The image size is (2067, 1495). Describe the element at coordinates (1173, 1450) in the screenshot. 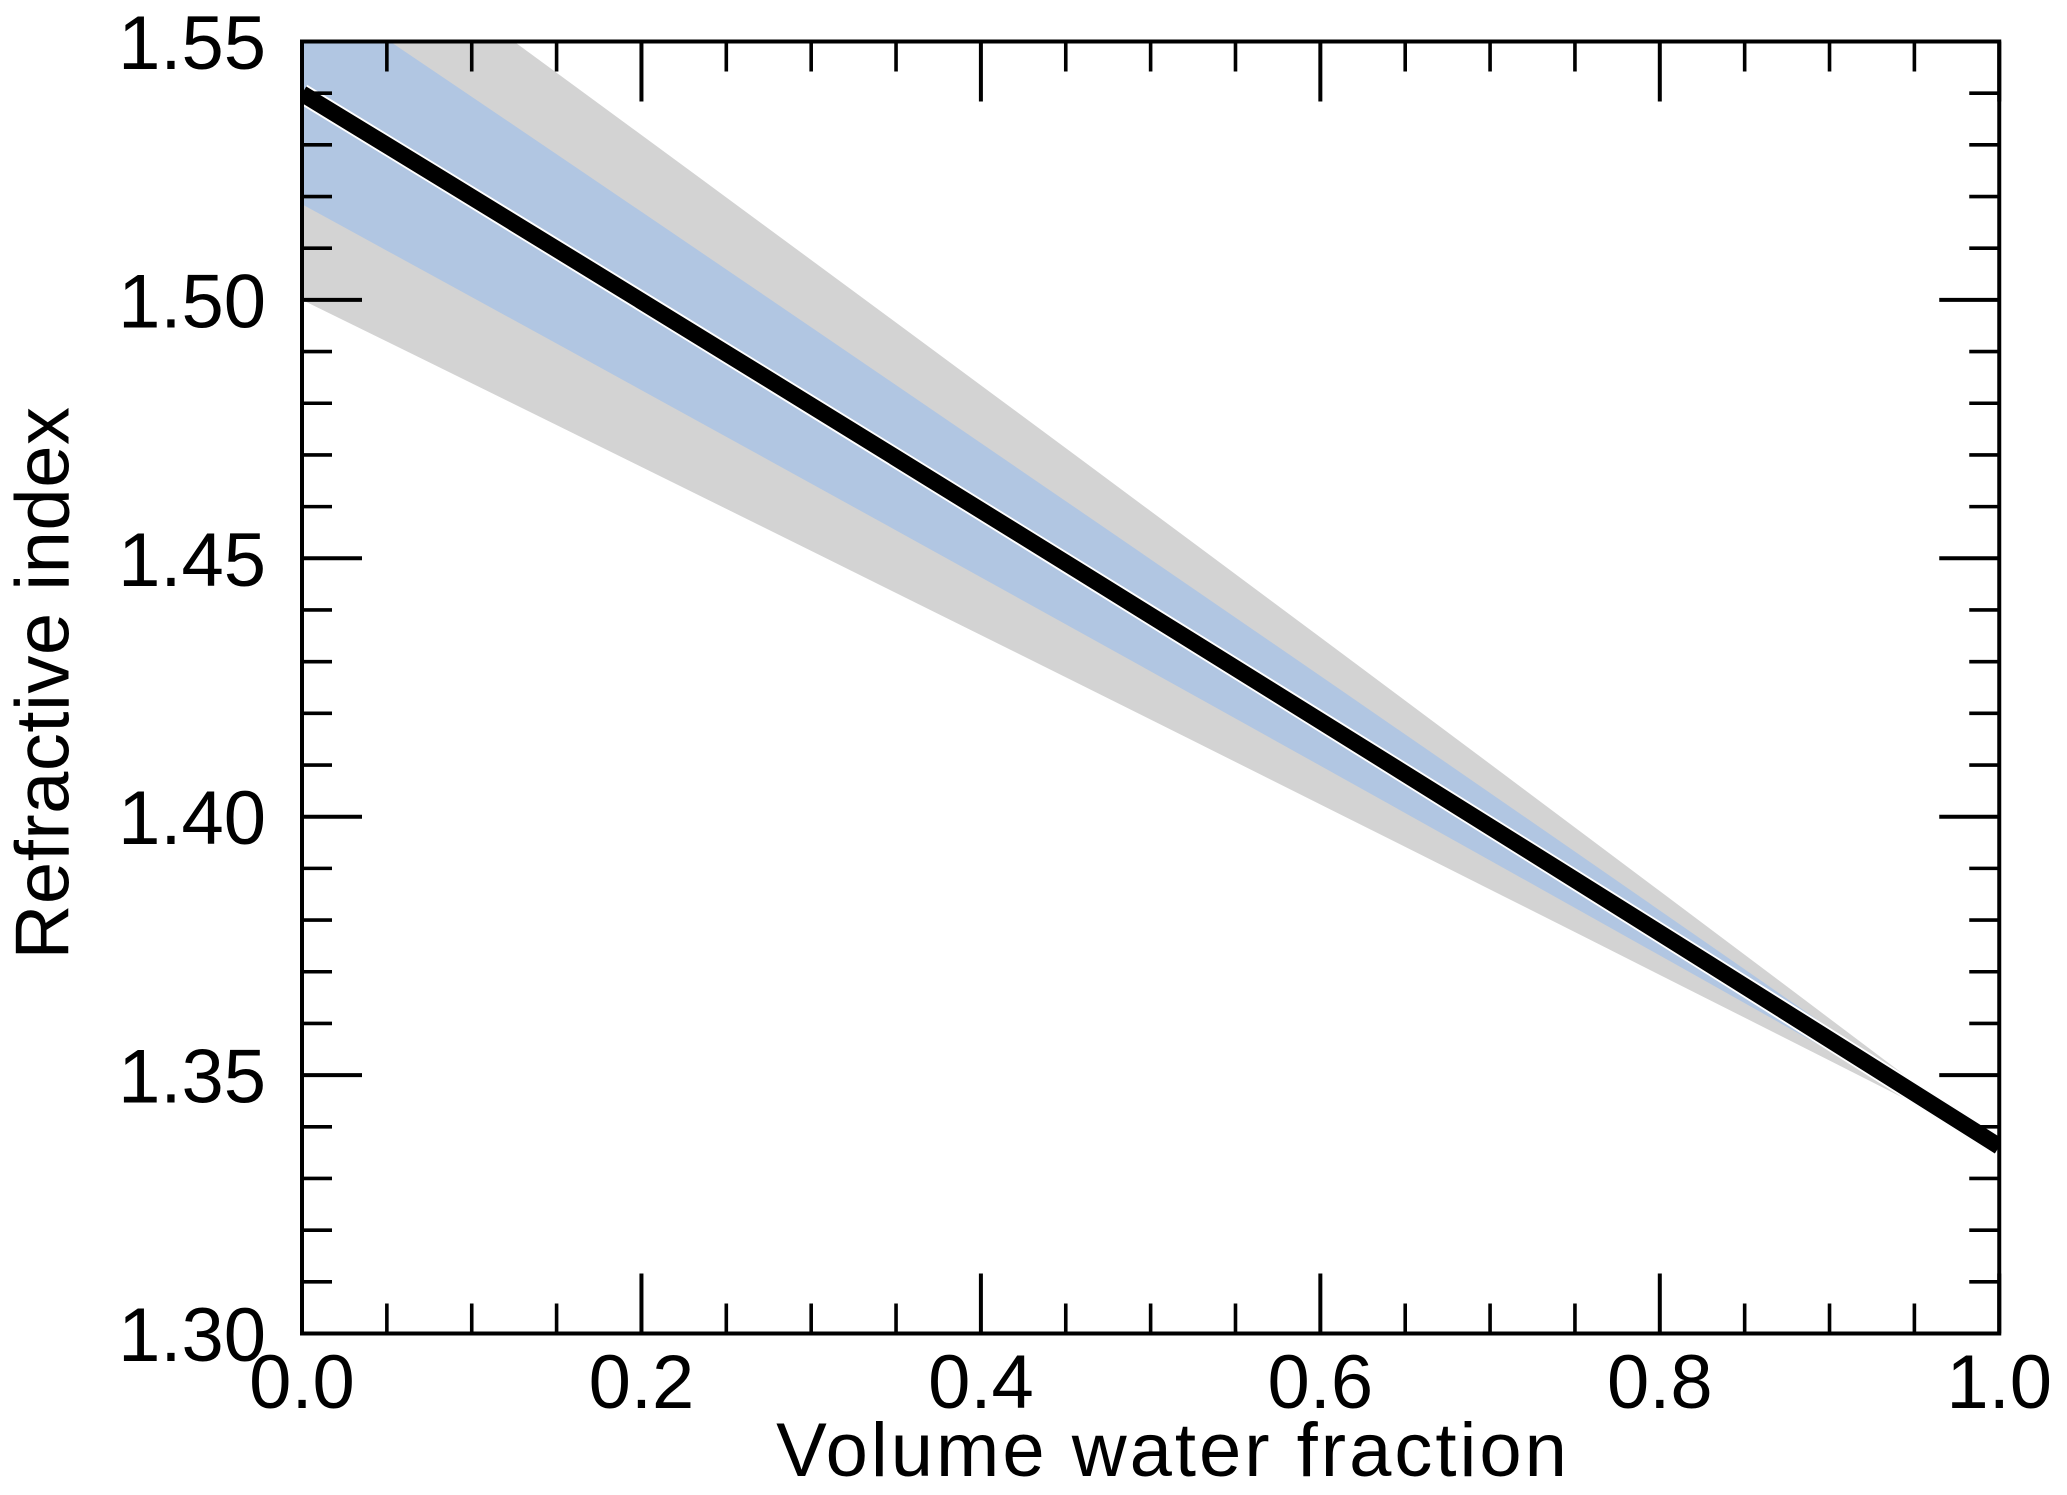

I see `svg-text: Volume water fraction` at that location.